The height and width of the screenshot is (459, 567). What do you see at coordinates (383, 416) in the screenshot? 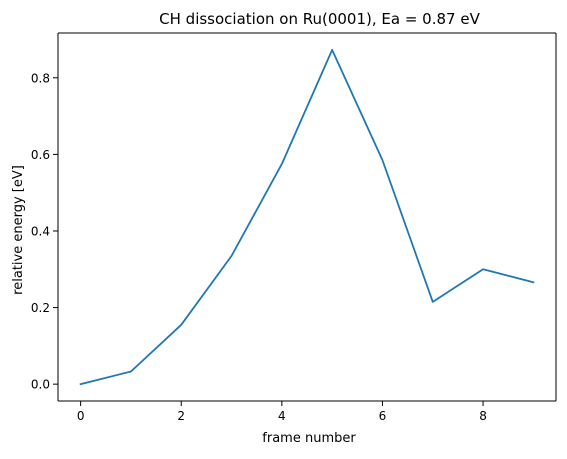
I see `x-tick-label: 6` at bounding box center [383, 416].